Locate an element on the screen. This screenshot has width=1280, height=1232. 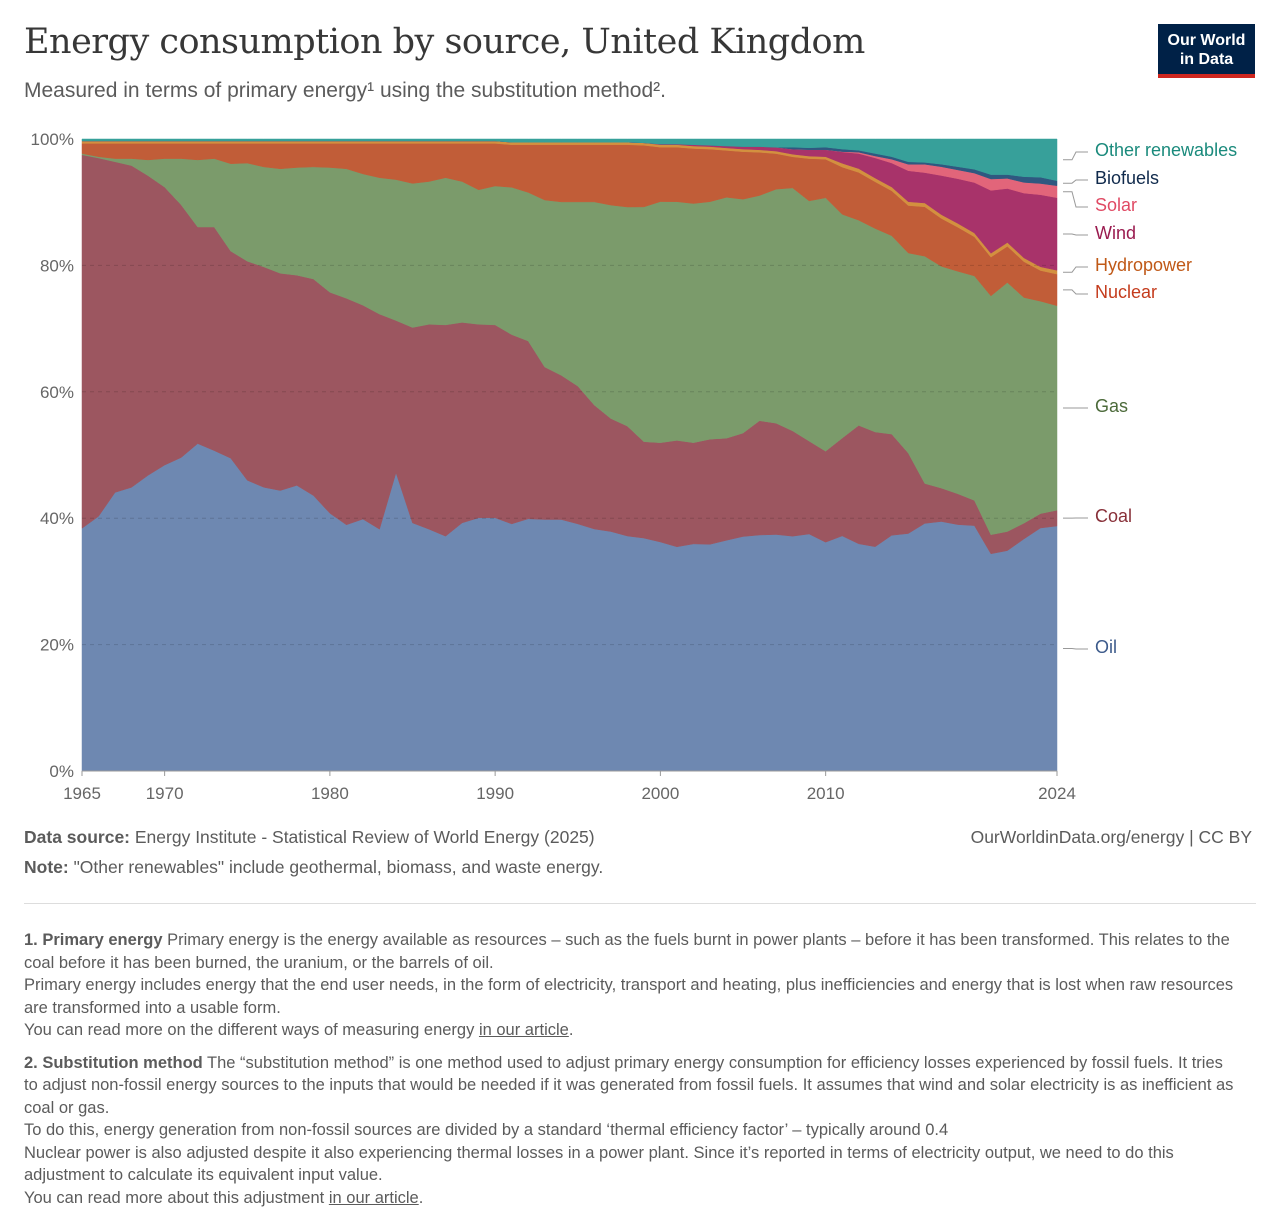
series-label-other-renewables: Other renewables is located at coordinates (1166, 150).